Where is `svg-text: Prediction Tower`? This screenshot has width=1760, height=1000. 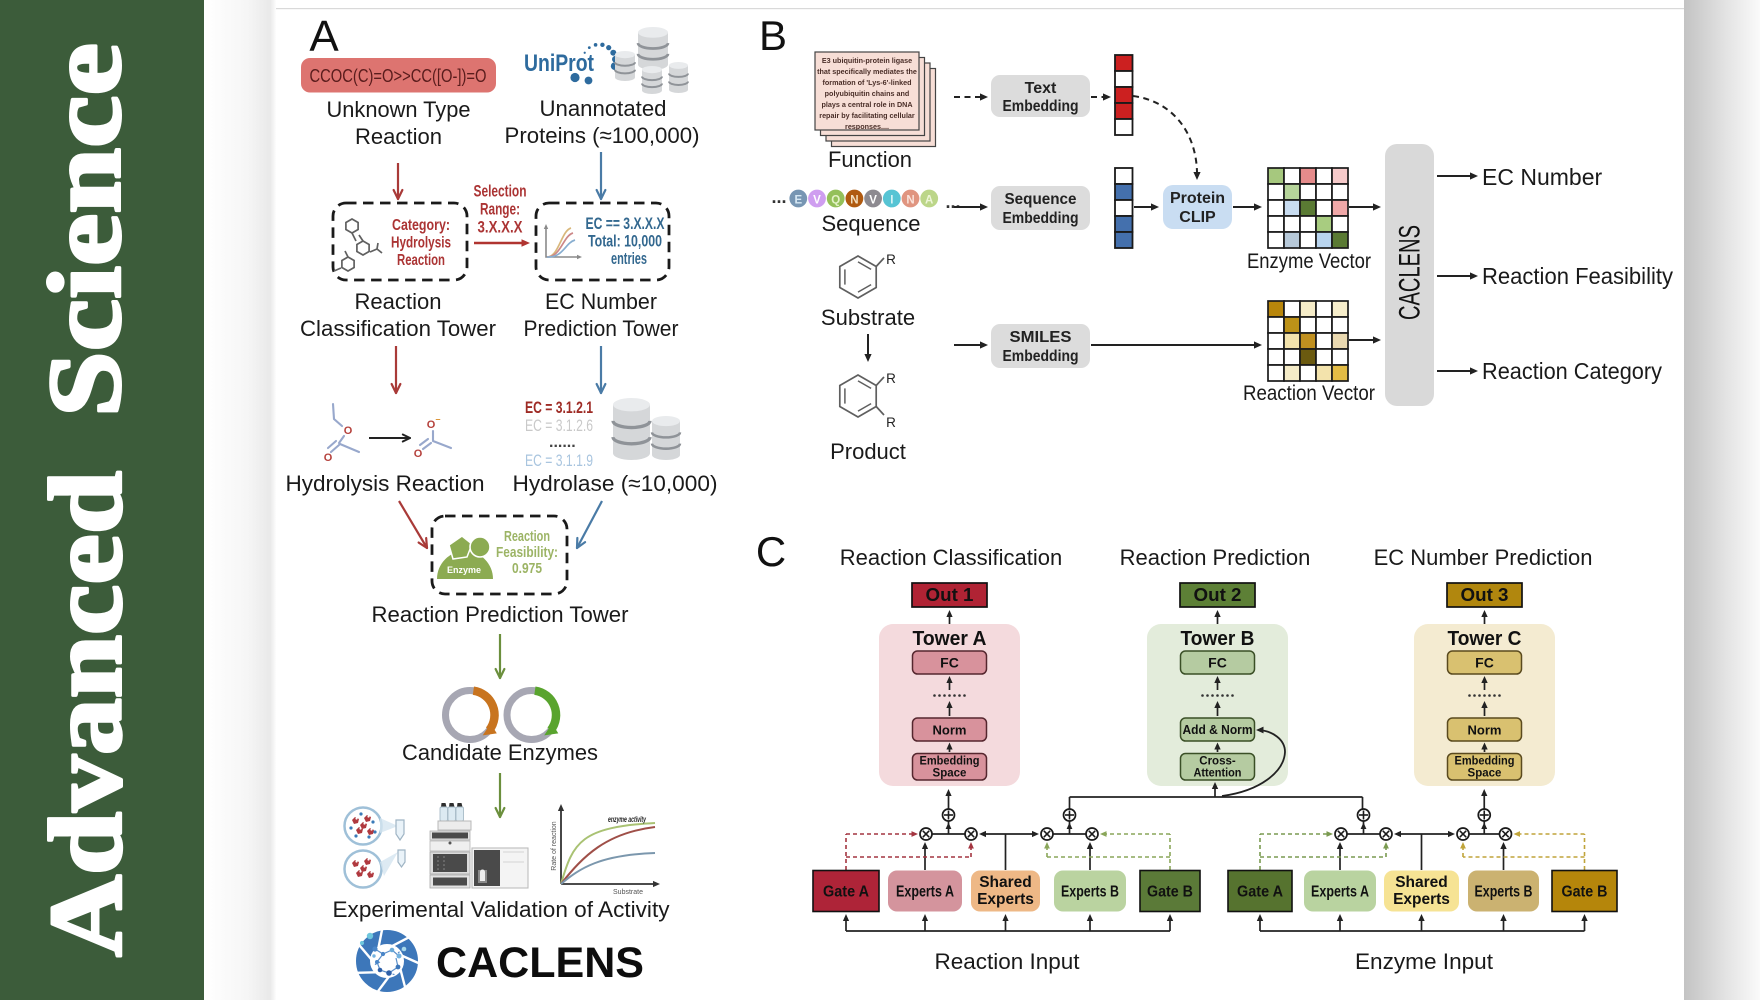 svg-text: Prediction Tower is located at coordinates (601, 328).